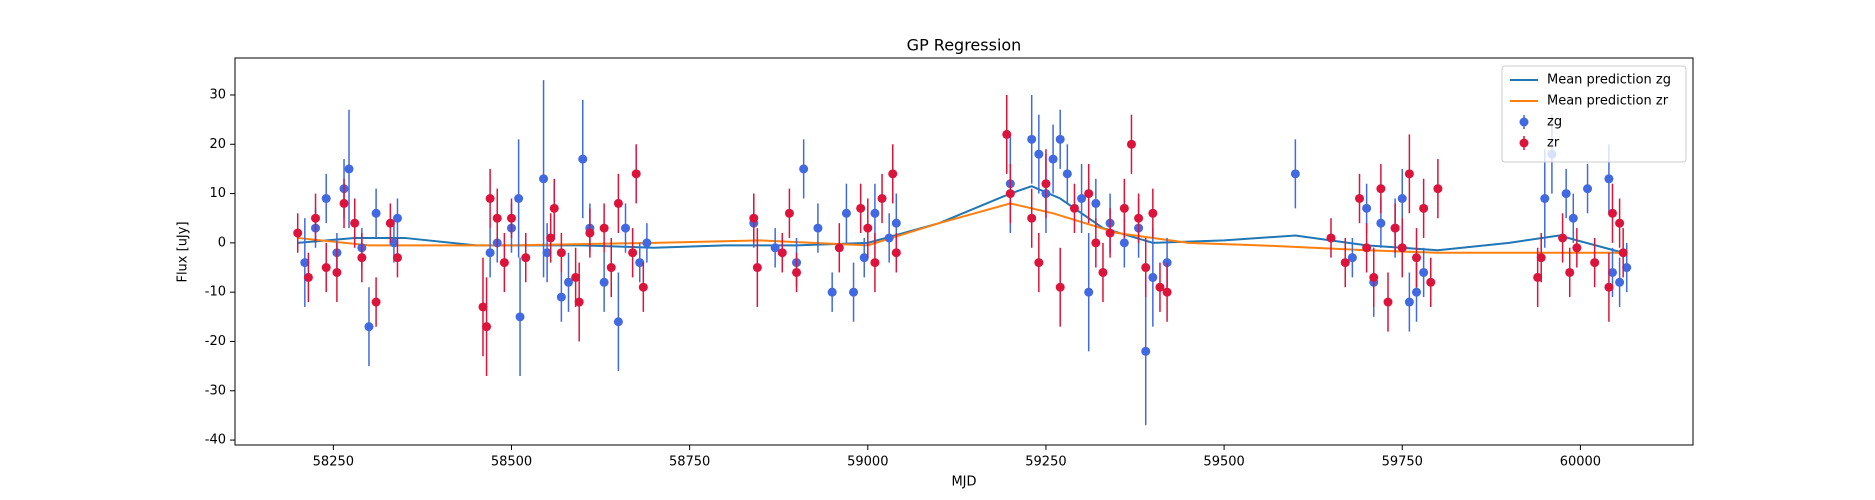 The width and height of the screenshot is (1875, 500). Describe the element at coordinates (215, 440) in the screenshot. I see `y-tick-label: -40` at that location.